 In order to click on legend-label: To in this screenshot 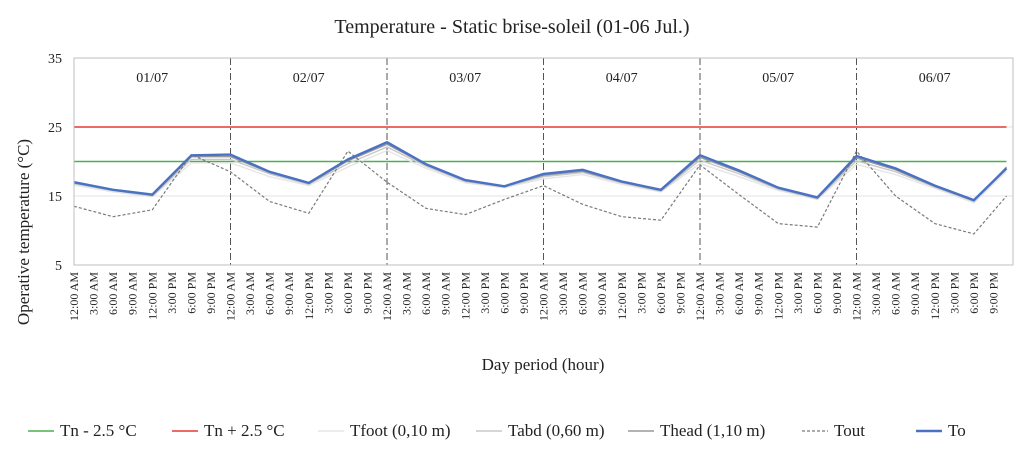, I will do `click(957, 430)`.